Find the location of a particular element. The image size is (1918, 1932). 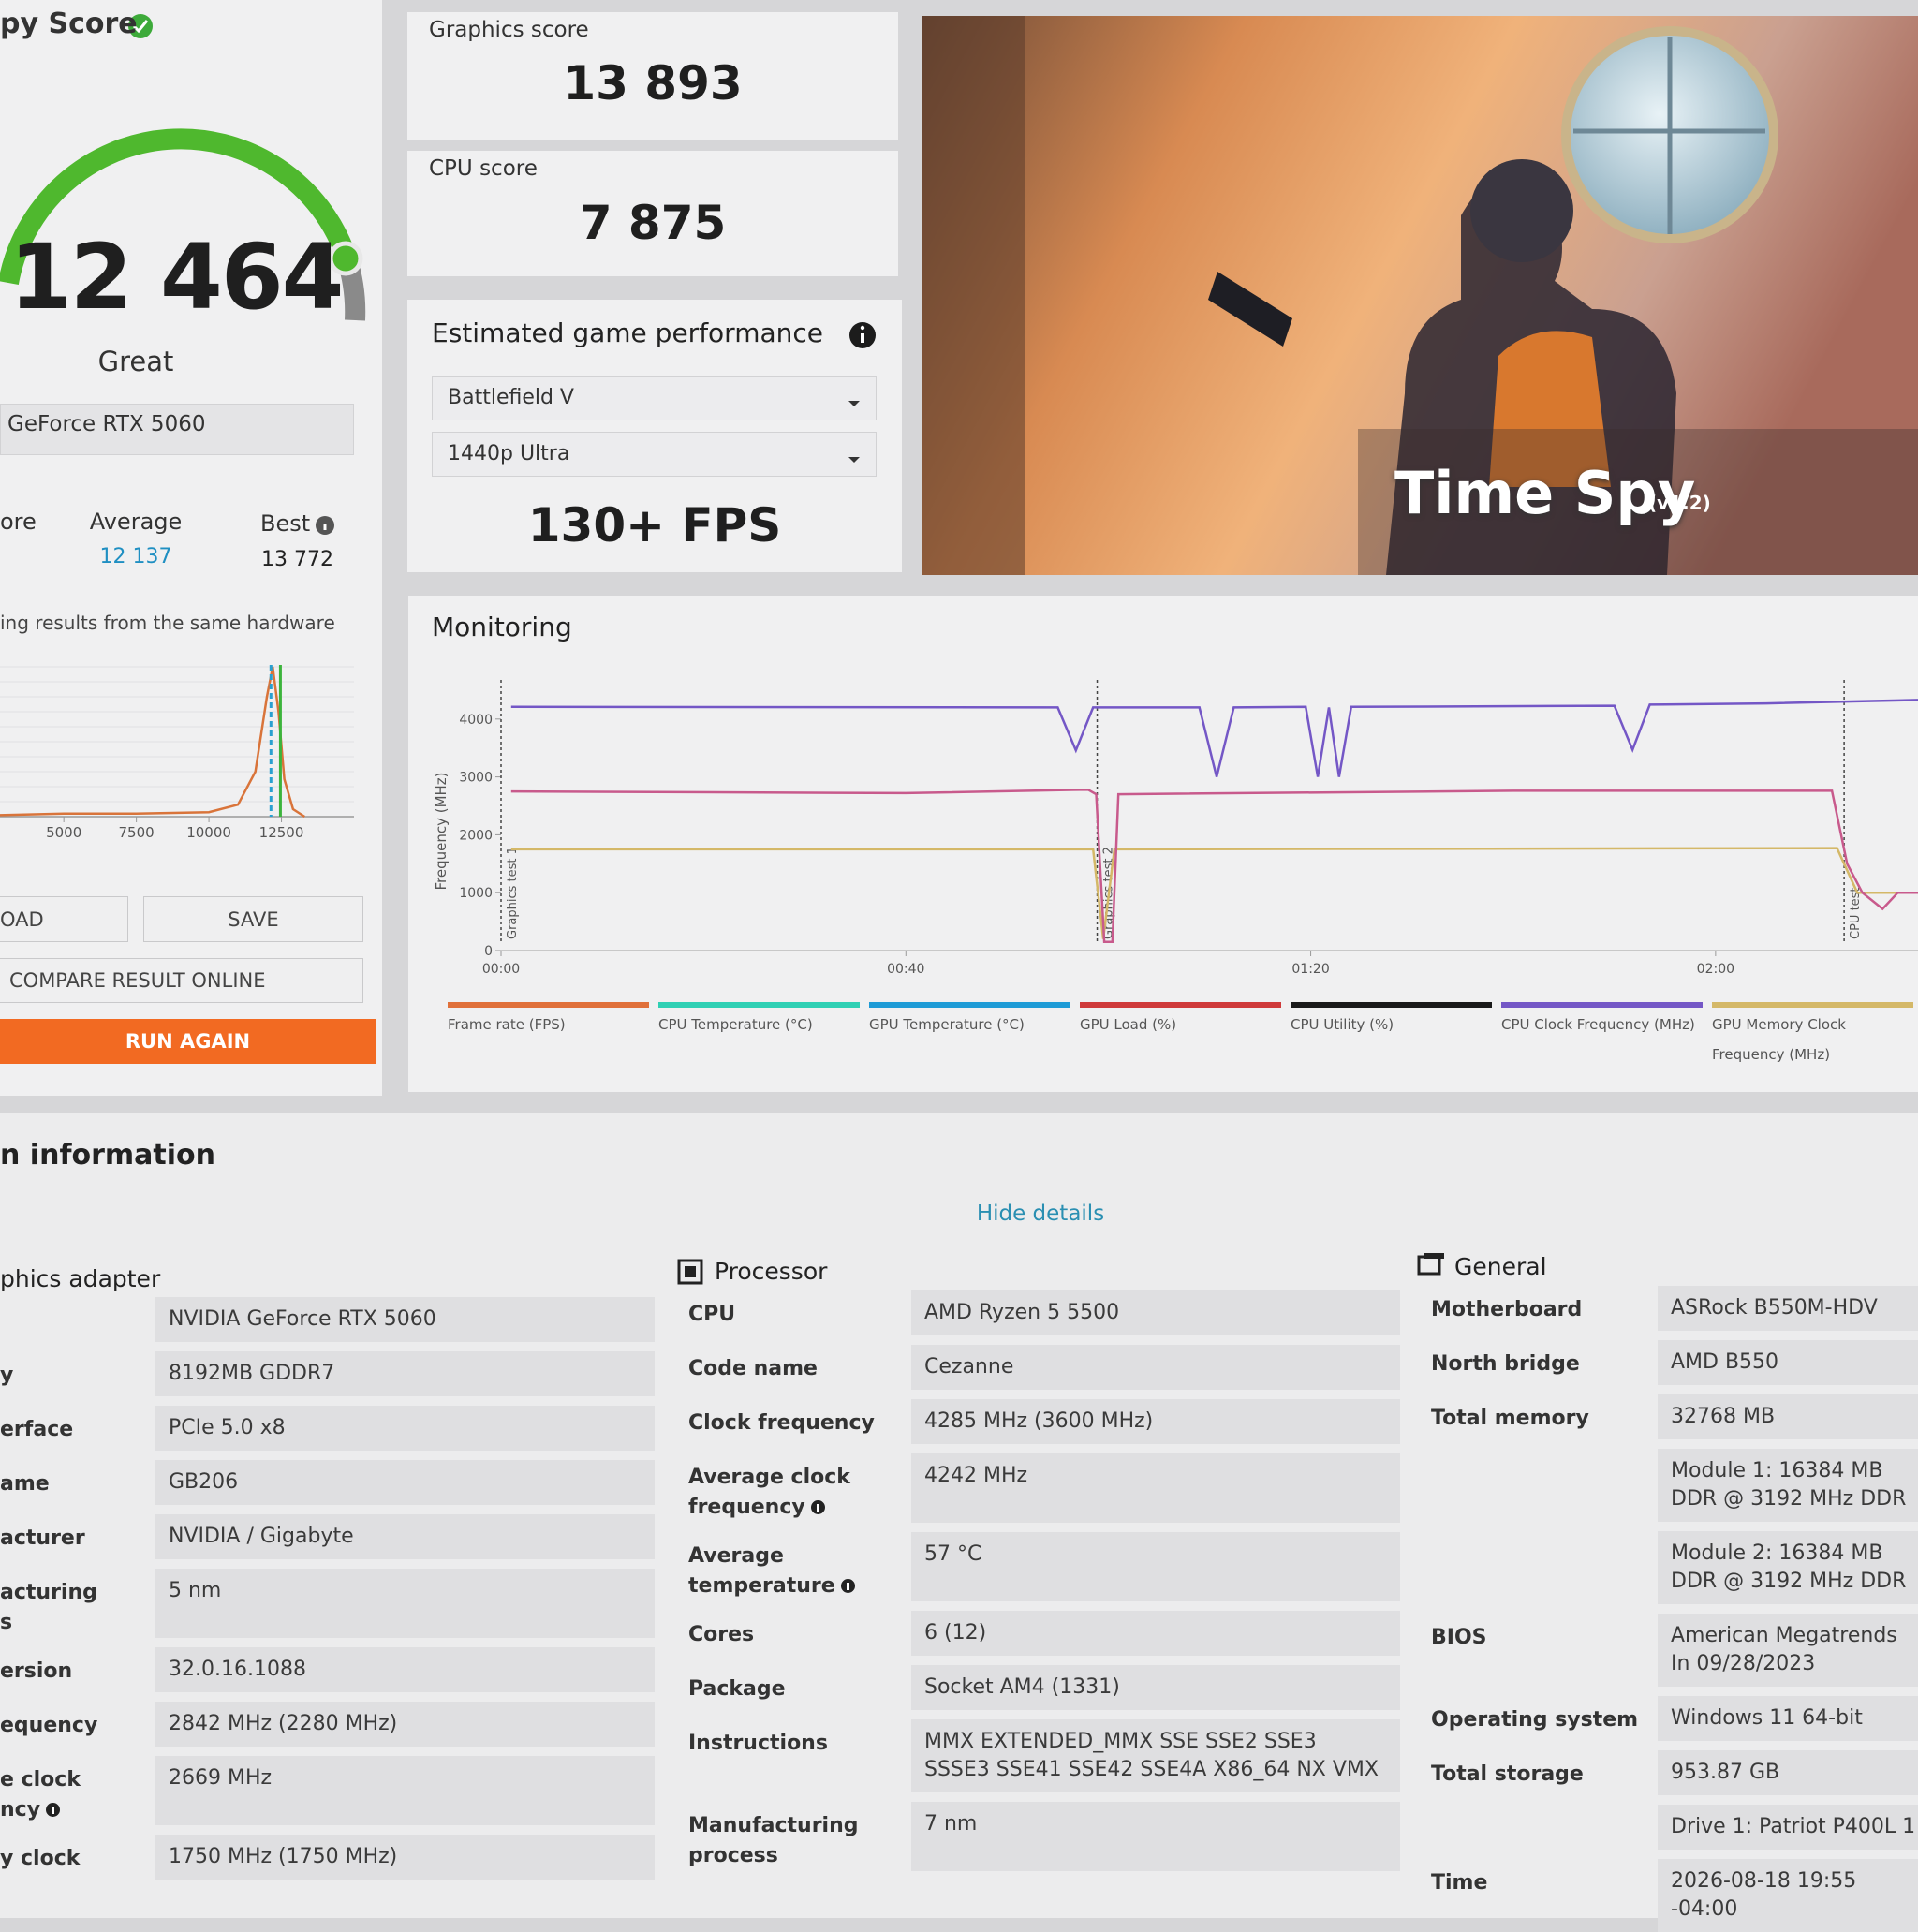

x-tick-label: 12500 is located at coordinates (282, 832).